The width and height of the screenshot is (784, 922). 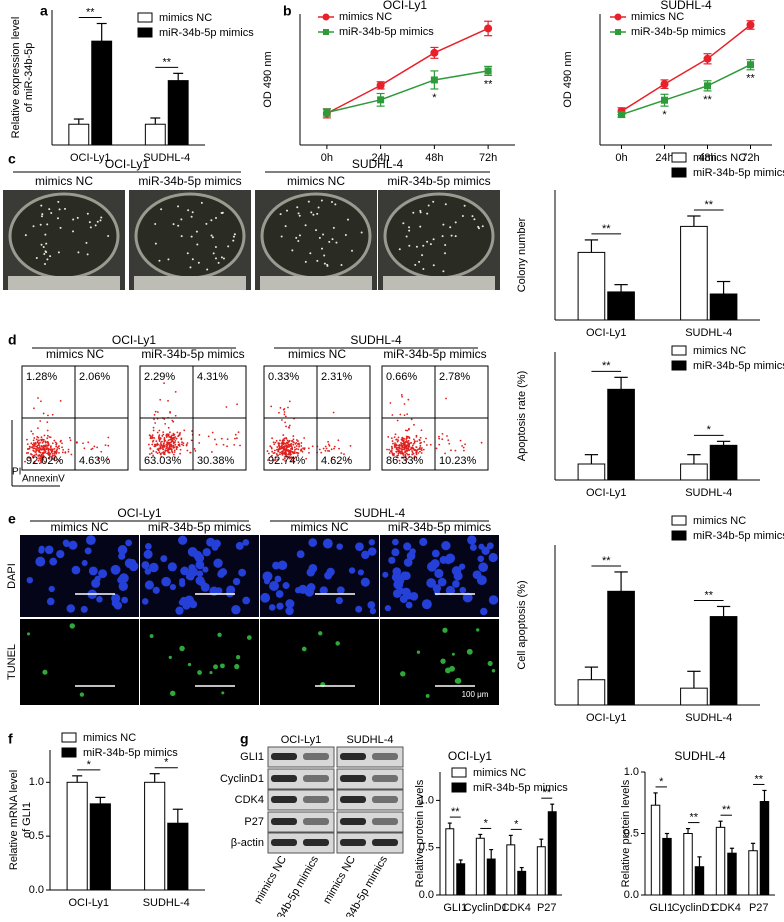 What do you see at coordinates (304, 649) in the screenshot?
I see `tunel-signal` at bounding box center [304, 649].